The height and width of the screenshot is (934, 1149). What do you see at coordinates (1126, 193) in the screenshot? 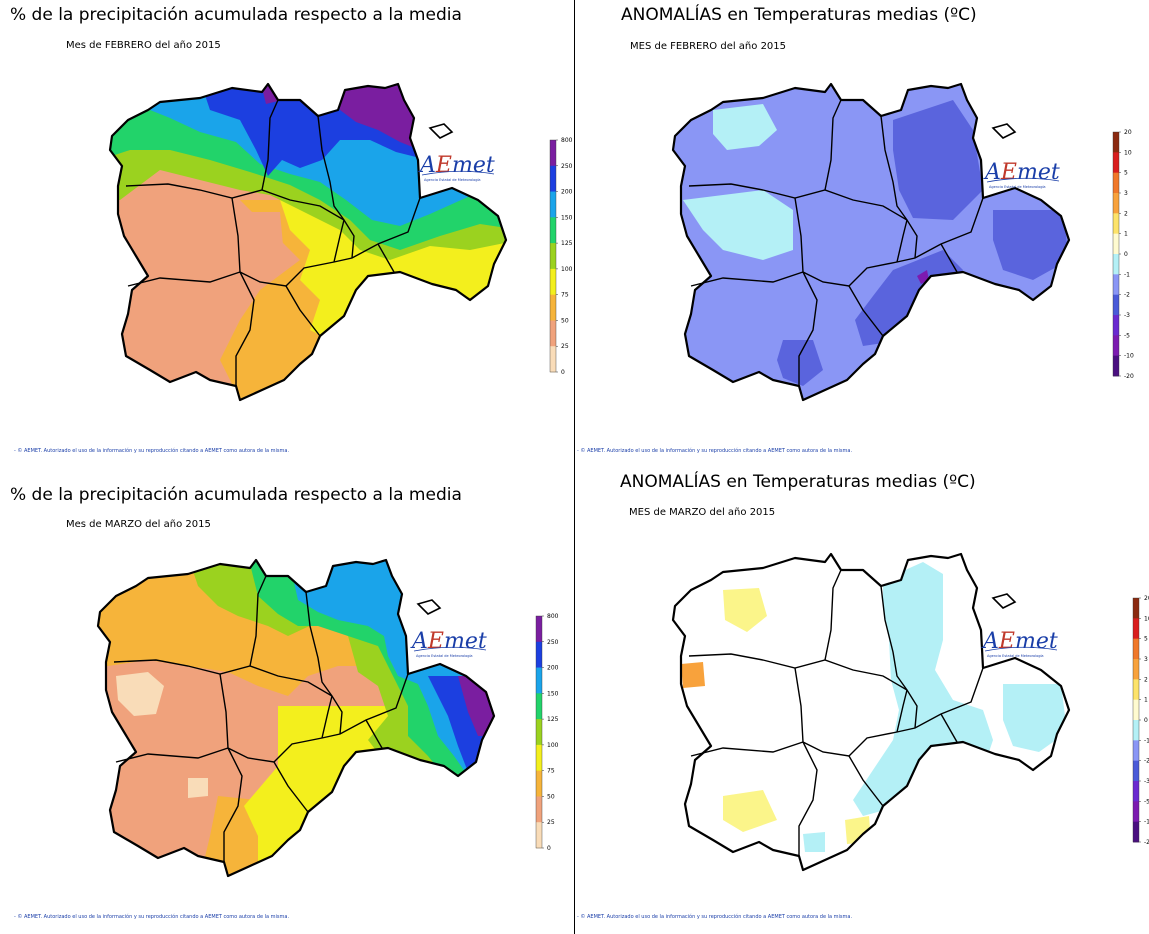
I see `legend-label: 3` at bounding box center [1126, 193].